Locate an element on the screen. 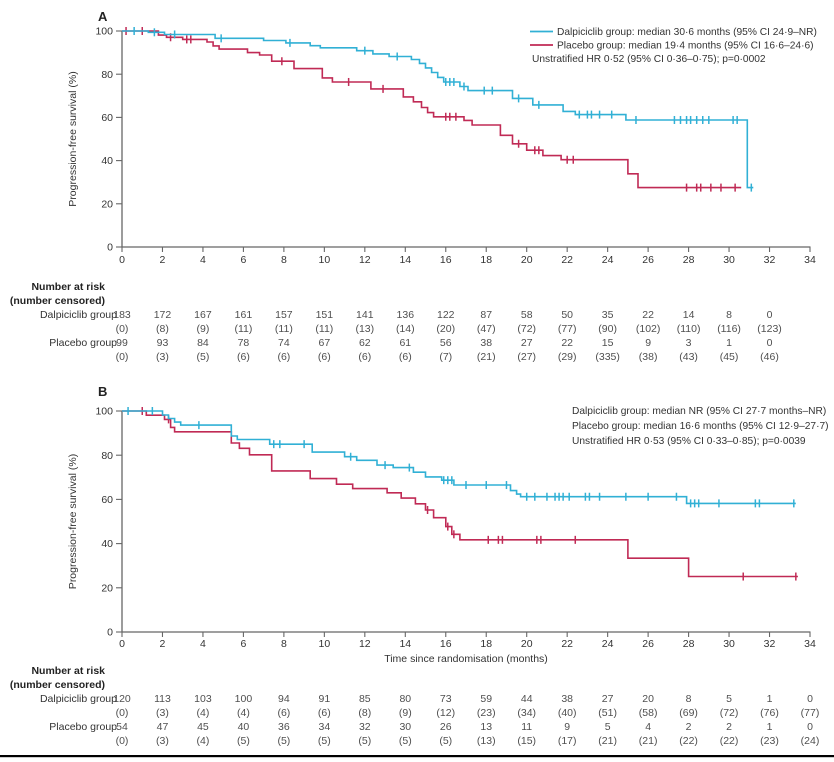 Image resolution: width=834 pixels, height=762 pixels. x-tick-label: 2 is located at coordinates (163, 644).